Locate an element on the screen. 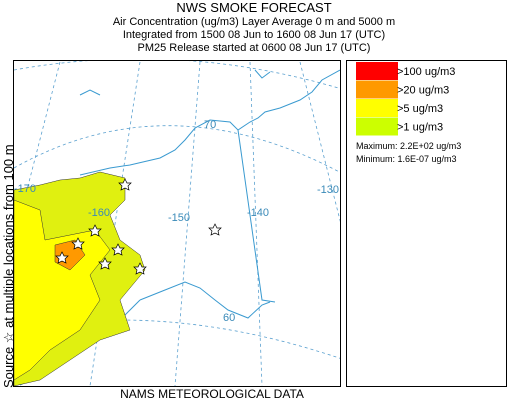  minimum: Minimum: 1.6E-07 ug/m3 is located at coordinates (406, 159).